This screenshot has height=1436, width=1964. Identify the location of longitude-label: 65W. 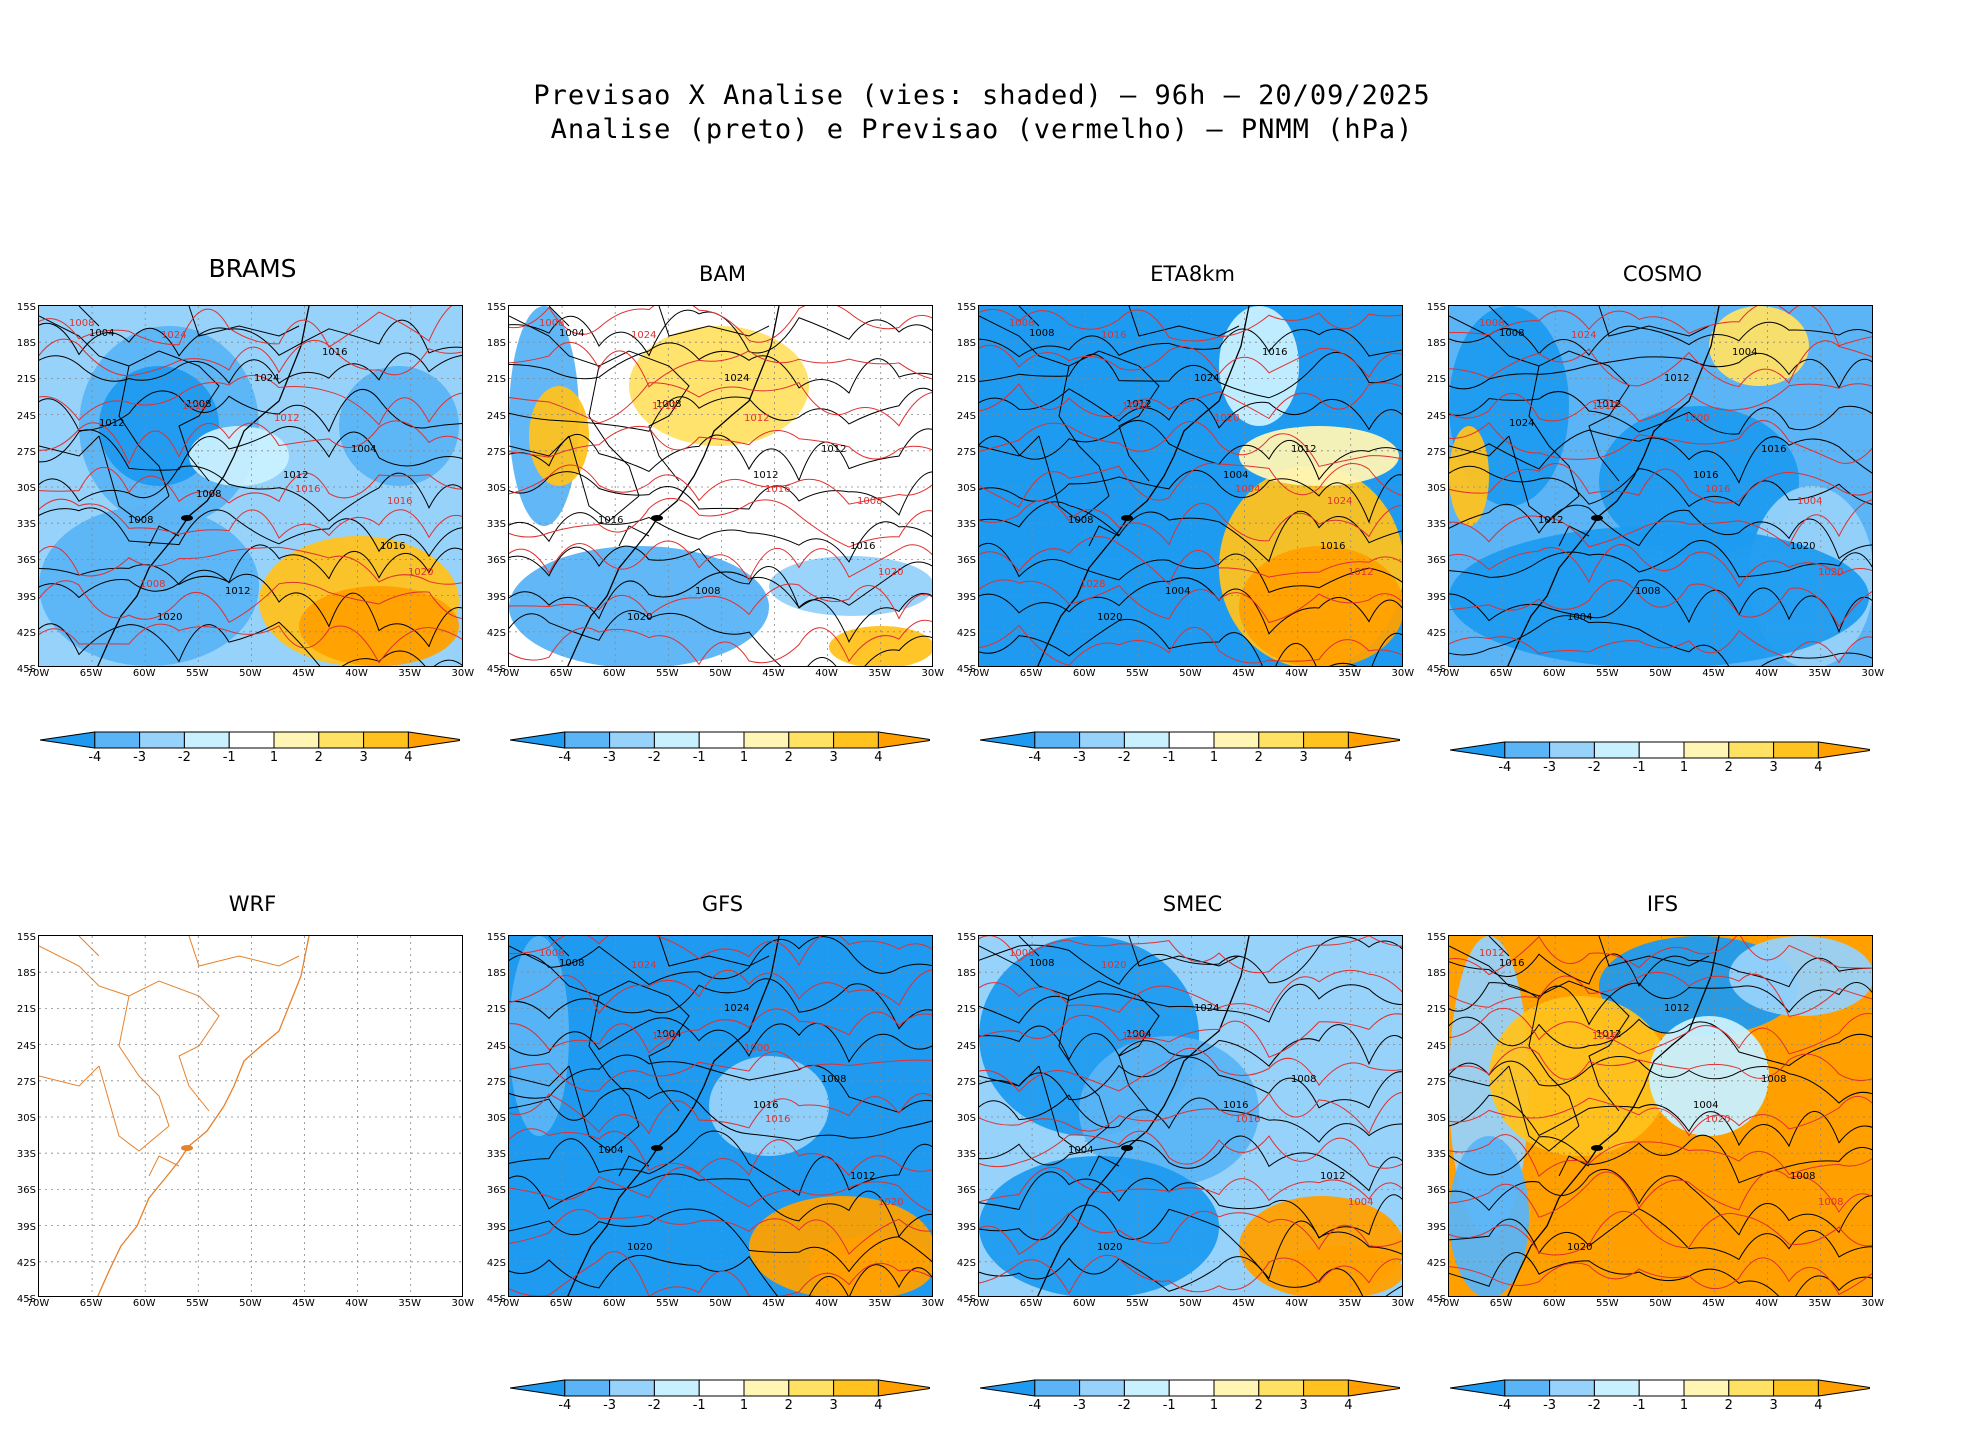
(1031, 673).